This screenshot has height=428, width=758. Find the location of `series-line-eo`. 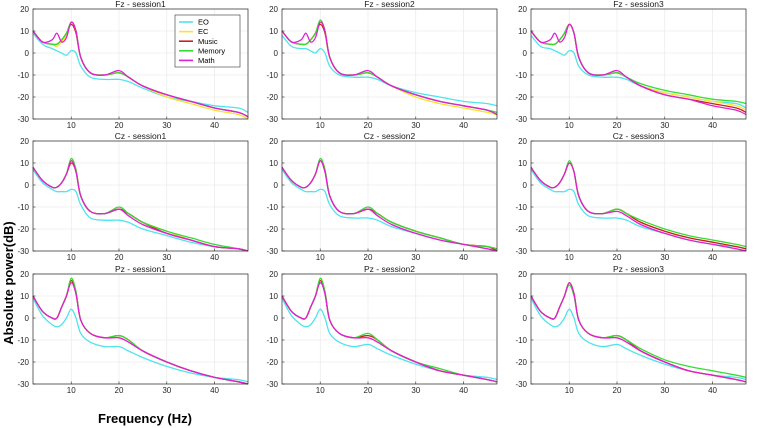

series-line-eo is located at coordinates (140, 340).